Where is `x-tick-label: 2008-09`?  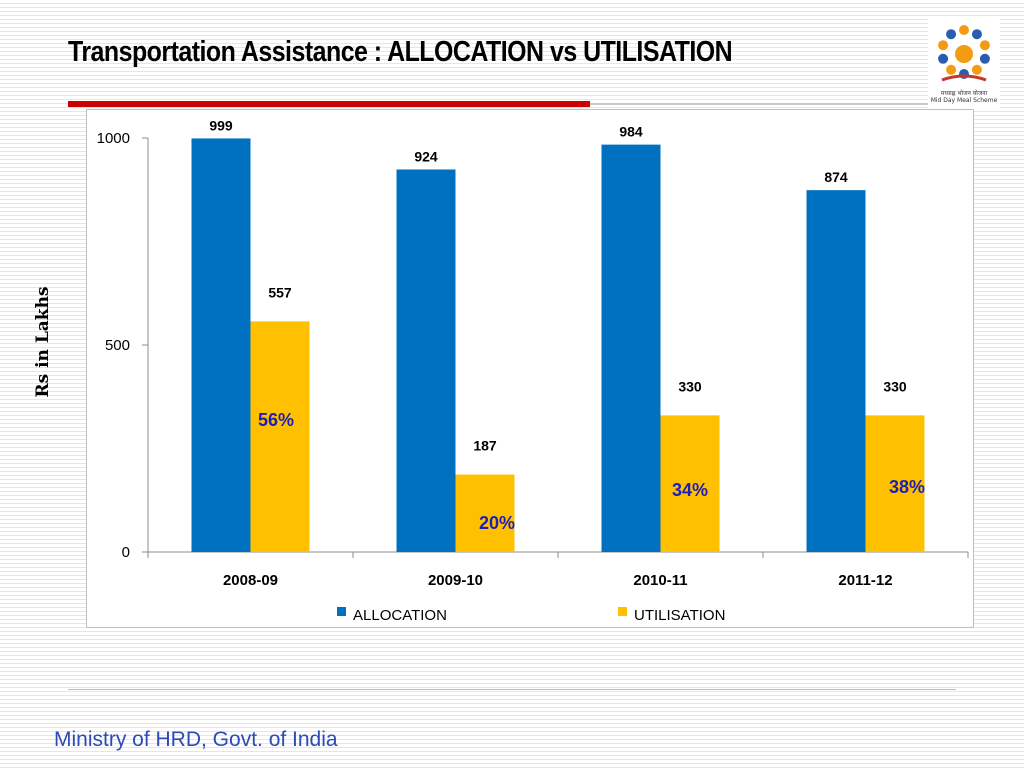 x-tick-label: 2008-09 is located at coordinates (250, 580).